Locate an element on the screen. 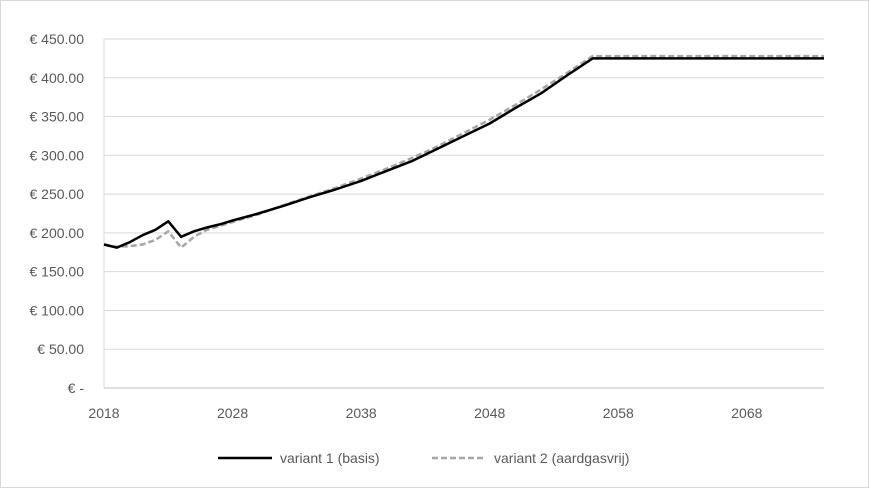 The image size is (869, 488). legend: variant 1 (basis) variant 2 (aardgasvrij) is located at coordinates (423, 458).